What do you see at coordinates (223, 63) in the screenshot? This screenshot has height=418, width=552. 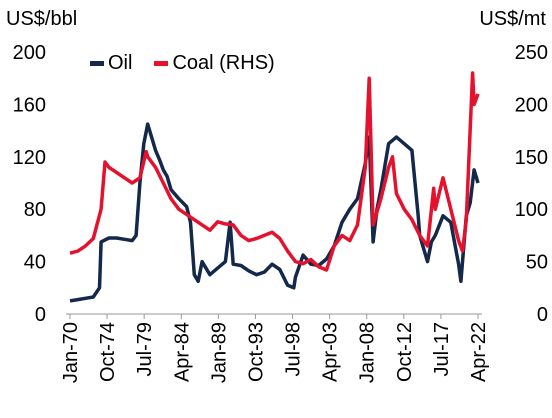 I see `legend-label-coal: Coal (RHS)` at bounding box center [223, 63].